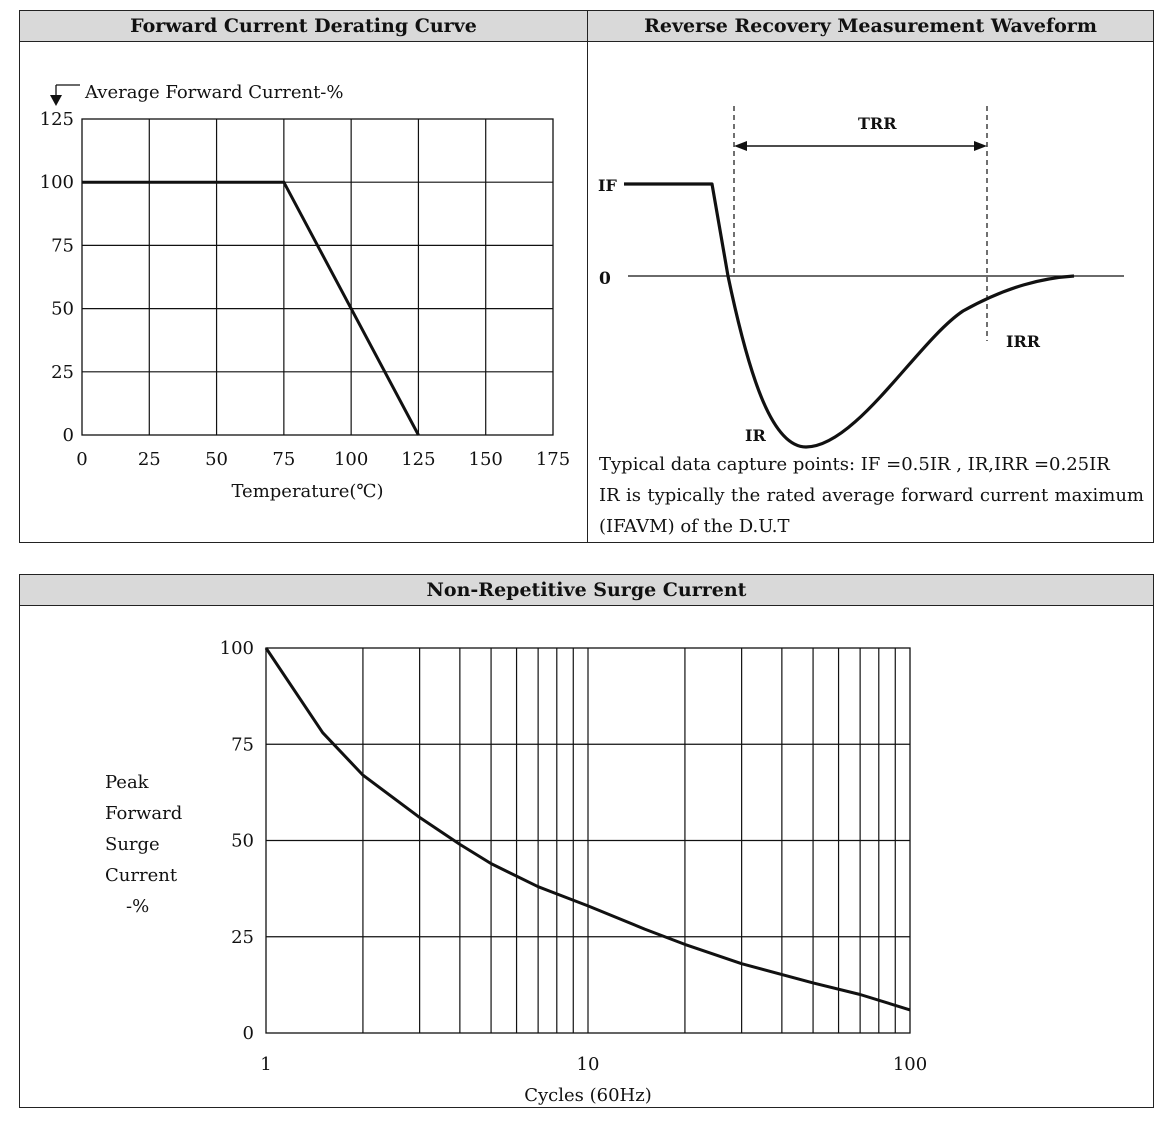 The image size is (1162, 1130). I want to click on derating-xtick-label: 100, so click(351, 459).